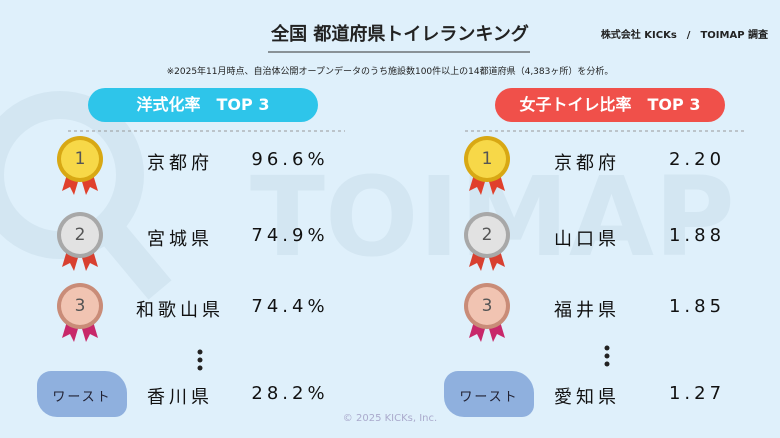  I want to click on ellipsis, so click(403, 358).